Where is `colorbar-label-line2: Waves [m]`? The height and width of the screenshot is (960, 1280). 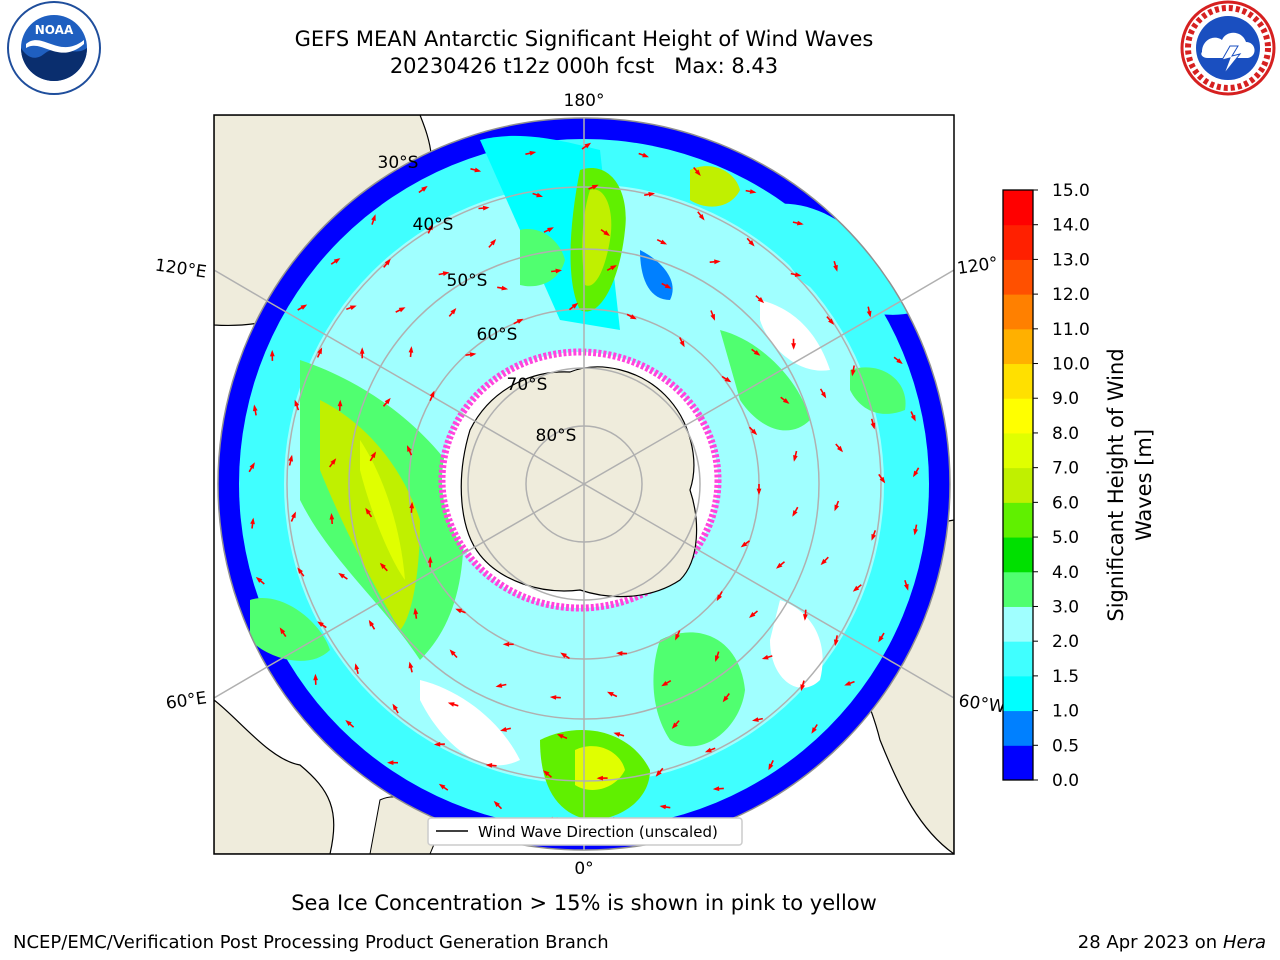
colorbar-label-line2: Waves [m] is located at coordinates (1144, 485).